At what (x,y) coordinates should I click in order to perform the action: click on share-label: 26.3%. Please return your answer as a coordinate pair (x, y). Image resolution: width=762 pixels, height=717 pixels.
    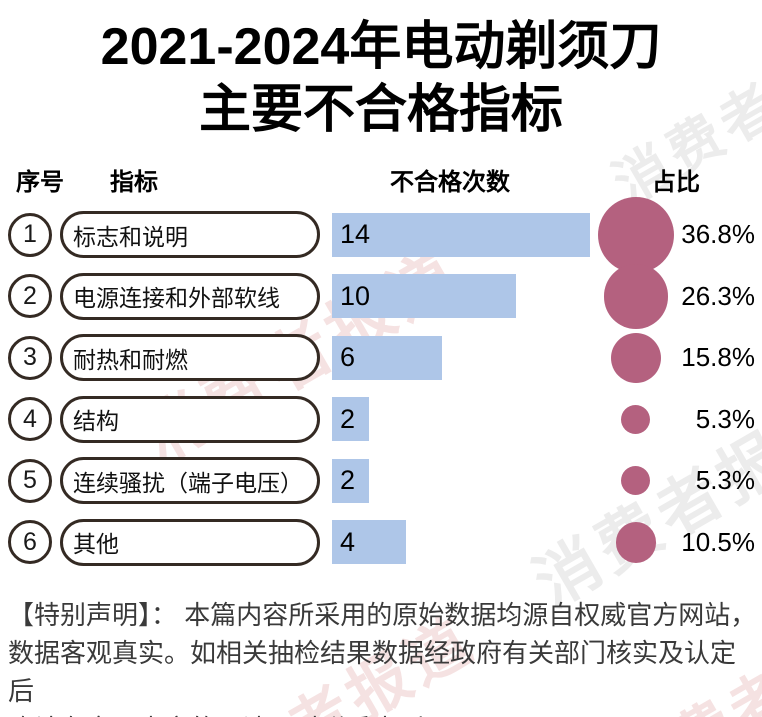
    Looking at the image, I should click on (718, 295).